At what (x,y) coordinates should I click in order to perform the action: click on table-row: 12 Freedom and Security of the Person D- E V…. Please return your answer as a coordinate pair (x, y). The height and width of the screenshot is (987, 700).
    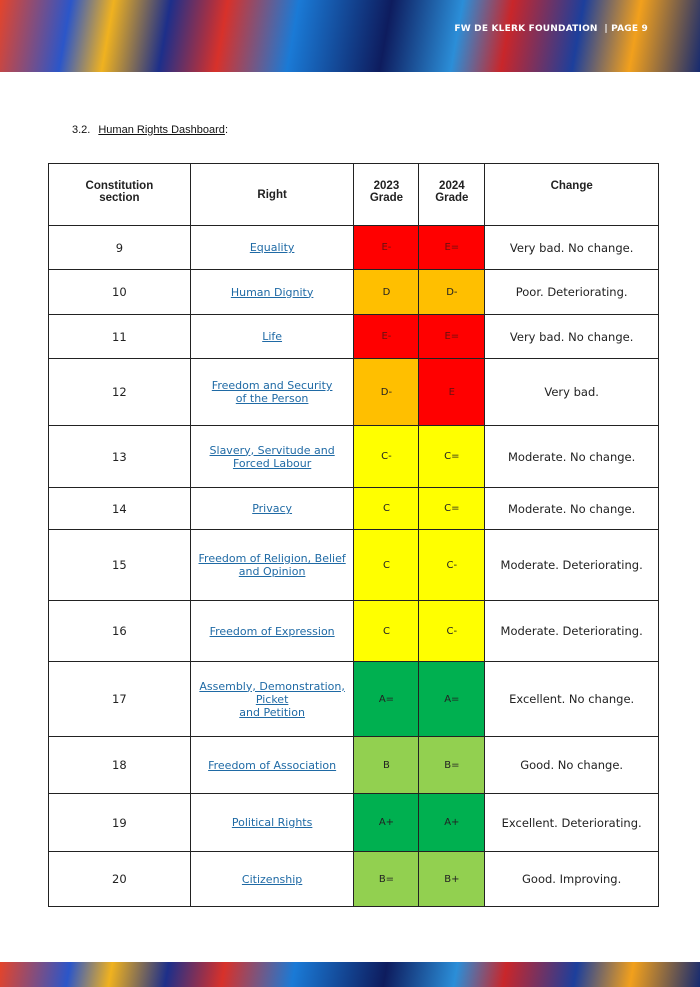
    Looking at the image, I should click on (353, 392).